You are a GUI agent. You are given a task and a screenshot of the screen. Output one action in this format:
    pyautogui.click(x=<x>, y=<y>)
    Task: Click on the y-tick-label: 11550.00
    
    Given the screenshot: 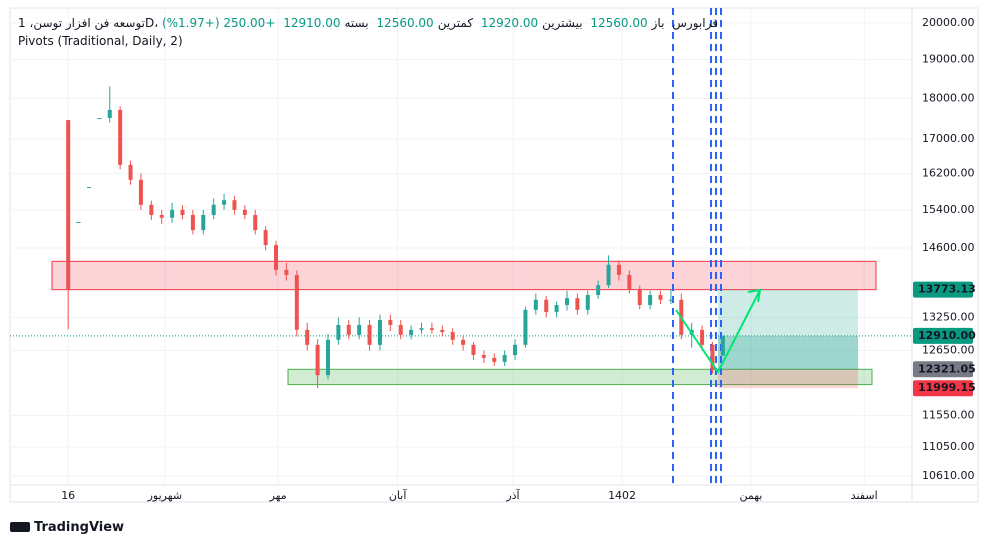 What is the action you would take?
    pyautogui.click(x=948, y=415)
    